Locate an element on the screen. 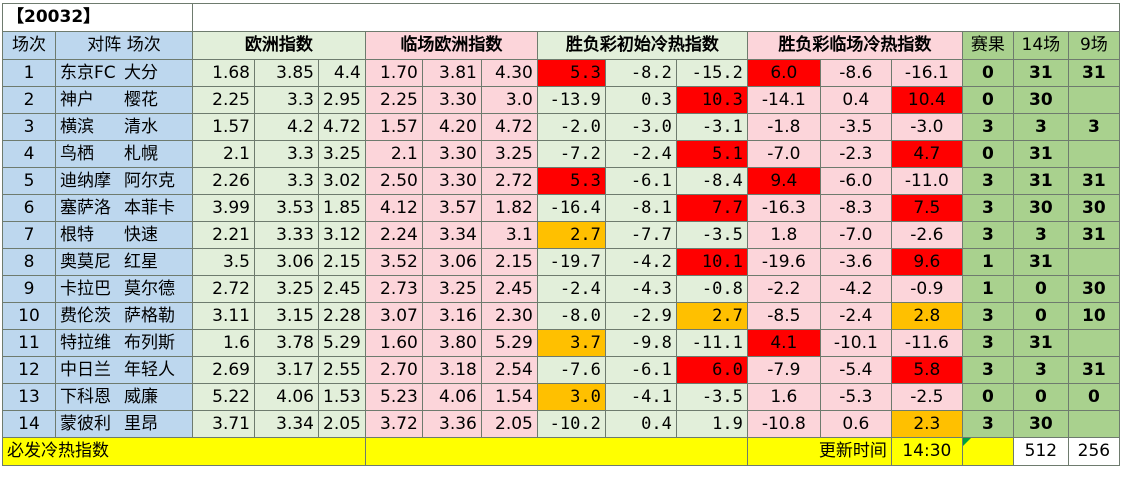  live-euro-odds-loss: 2.72 is located at coordinates (509, 181).